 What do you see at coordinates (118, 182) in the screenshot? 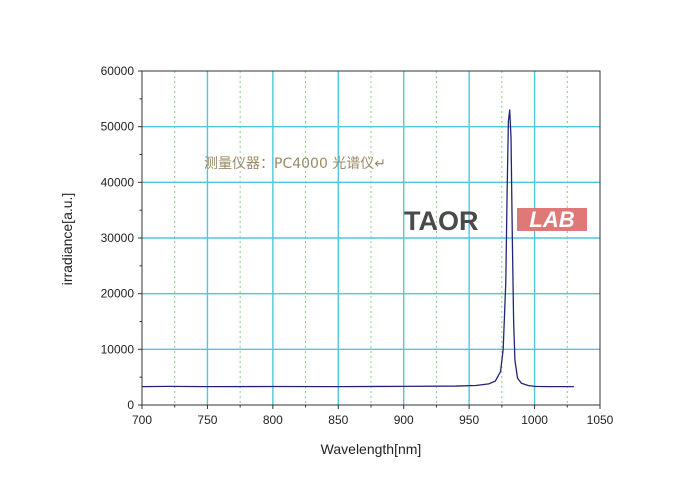
I see `y-tick-label: 40000` at bounding box center [118, 182].